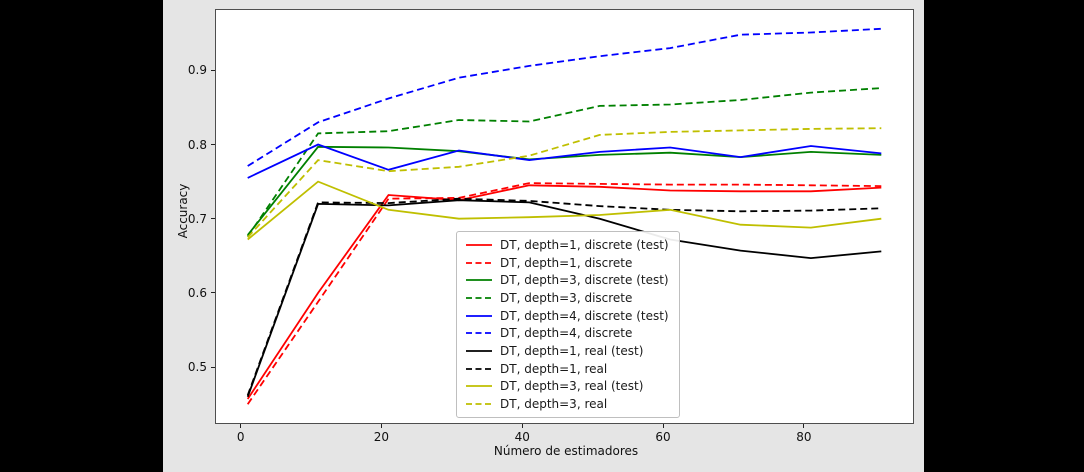  What do you see at coordinates (240, 437) in the screenshot?
I see `x-tick-label: 0` at bounding box center [240, 437].